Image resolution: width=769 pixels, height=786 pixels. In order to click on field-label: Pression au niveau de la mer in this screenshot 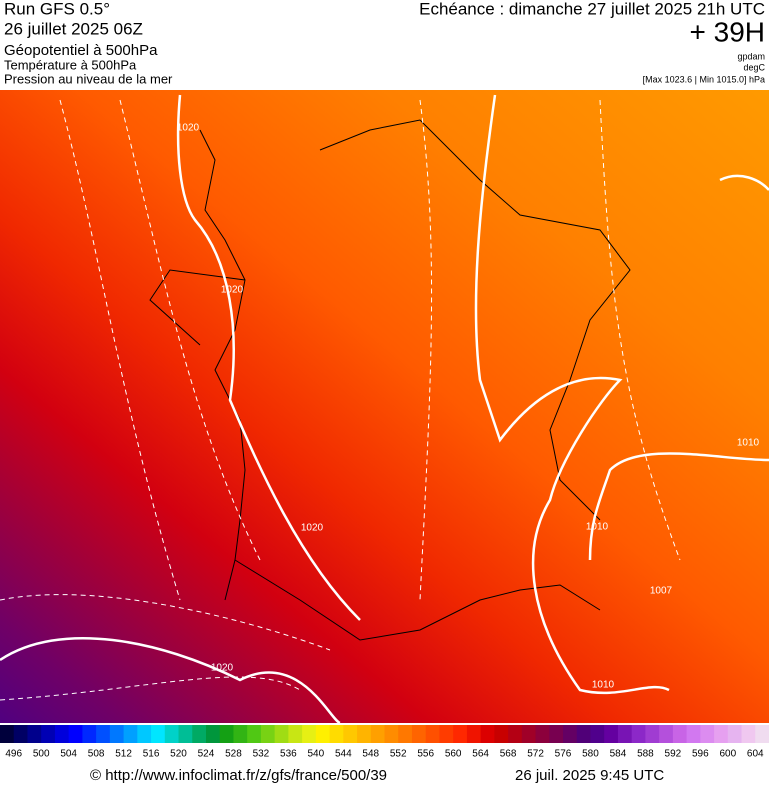, I will do `click(88, 78)`.